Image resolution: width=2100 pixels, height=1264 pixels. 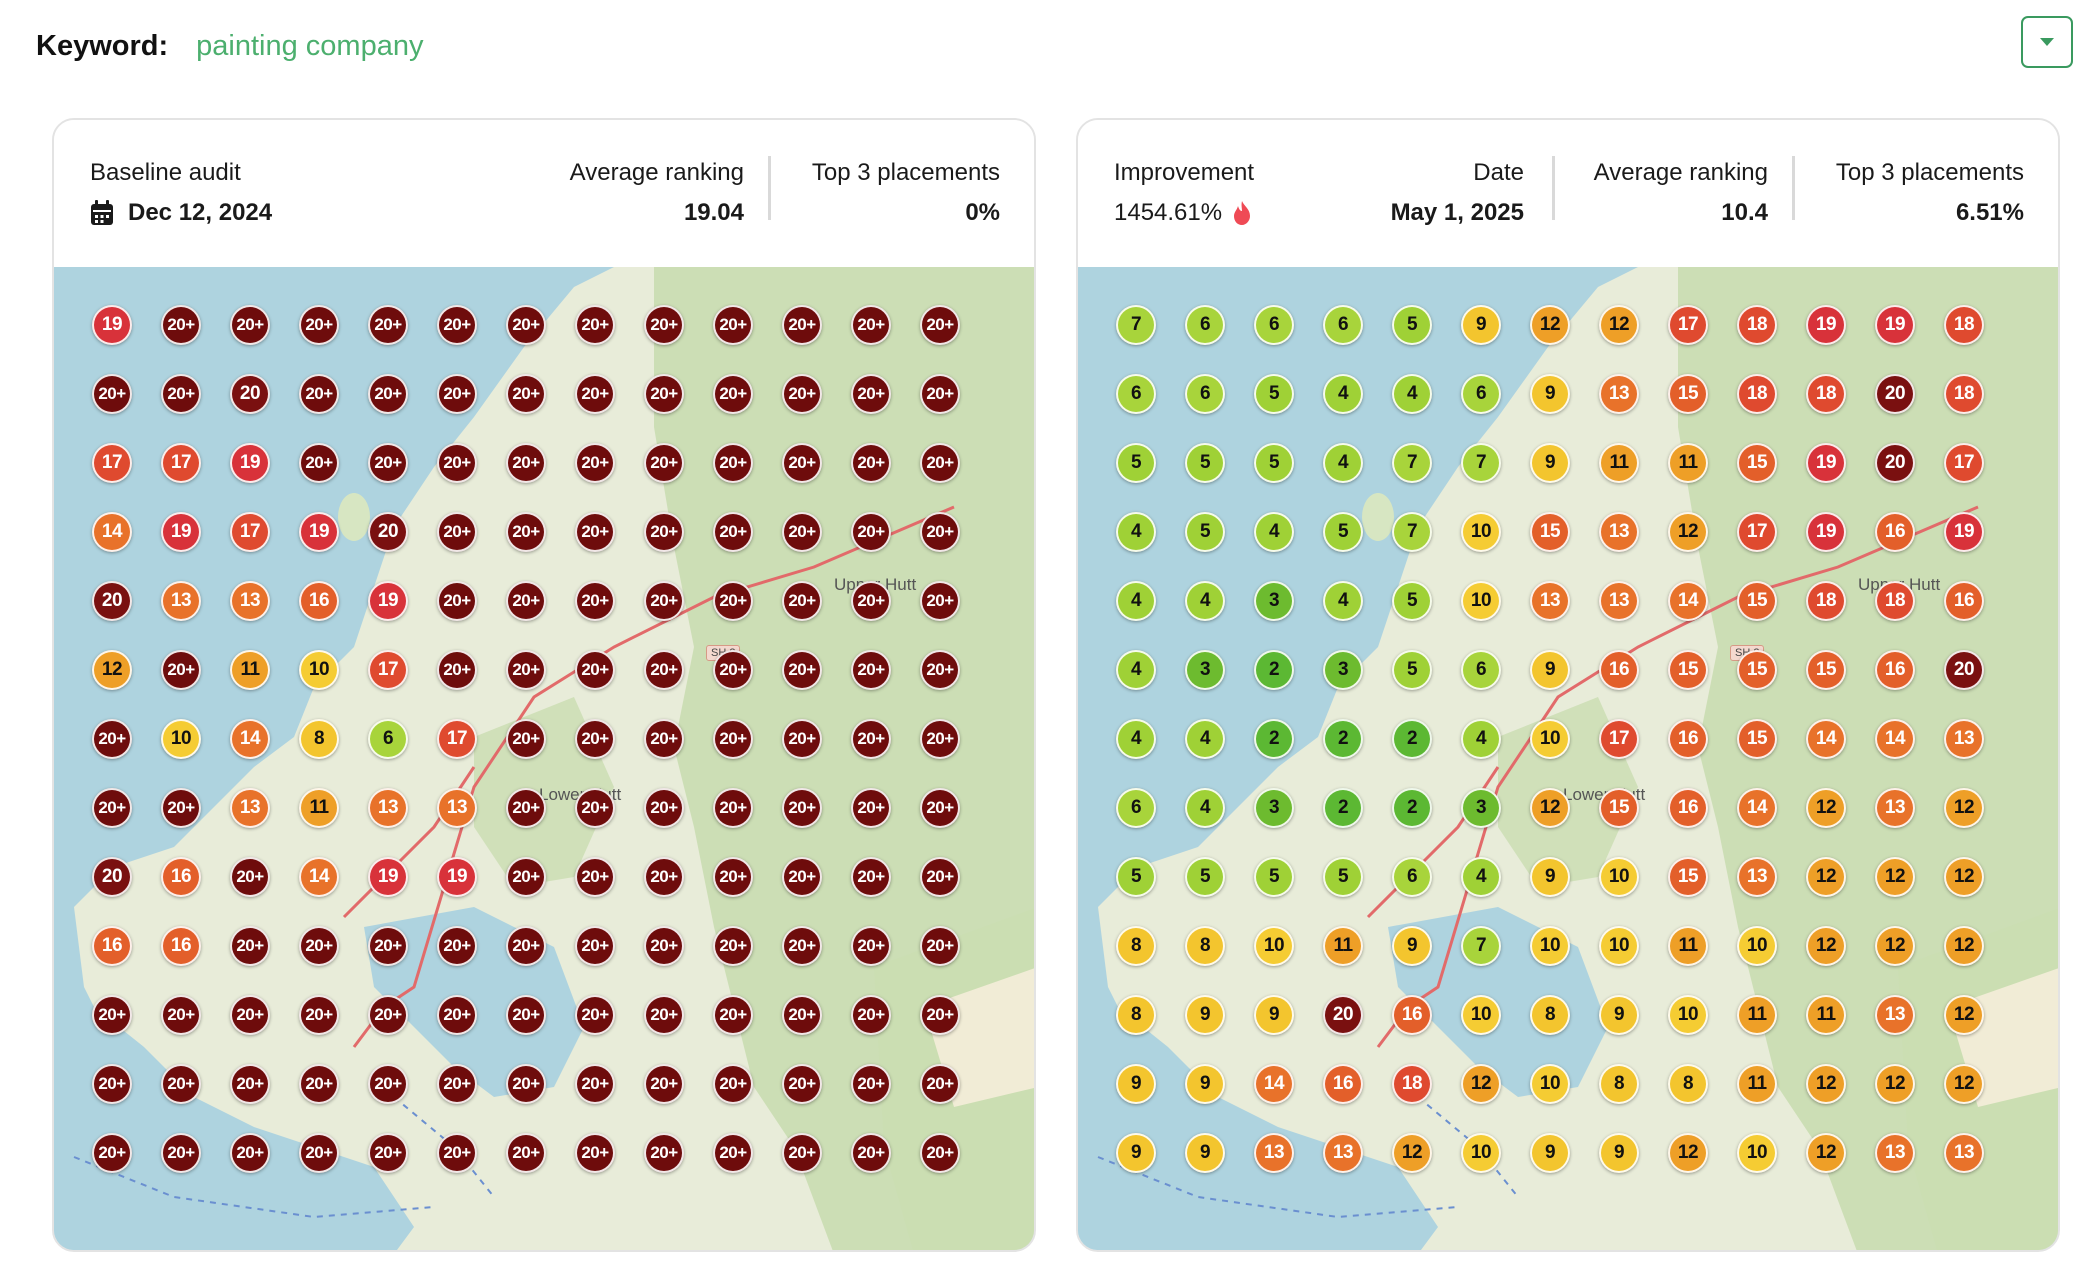 What do you see at coordinates (112, 670) in the screenshot?
I see `baseline-rank-pin: 12` at bounding box center [112, 670].